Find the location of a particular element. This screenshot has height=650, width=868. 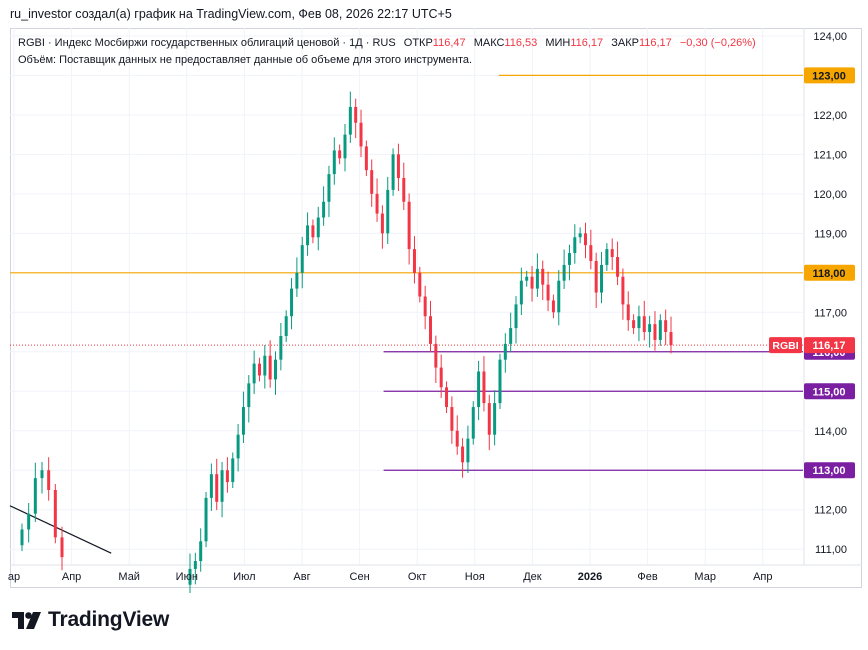

trendline-layer is located at coordinates (60, 529).